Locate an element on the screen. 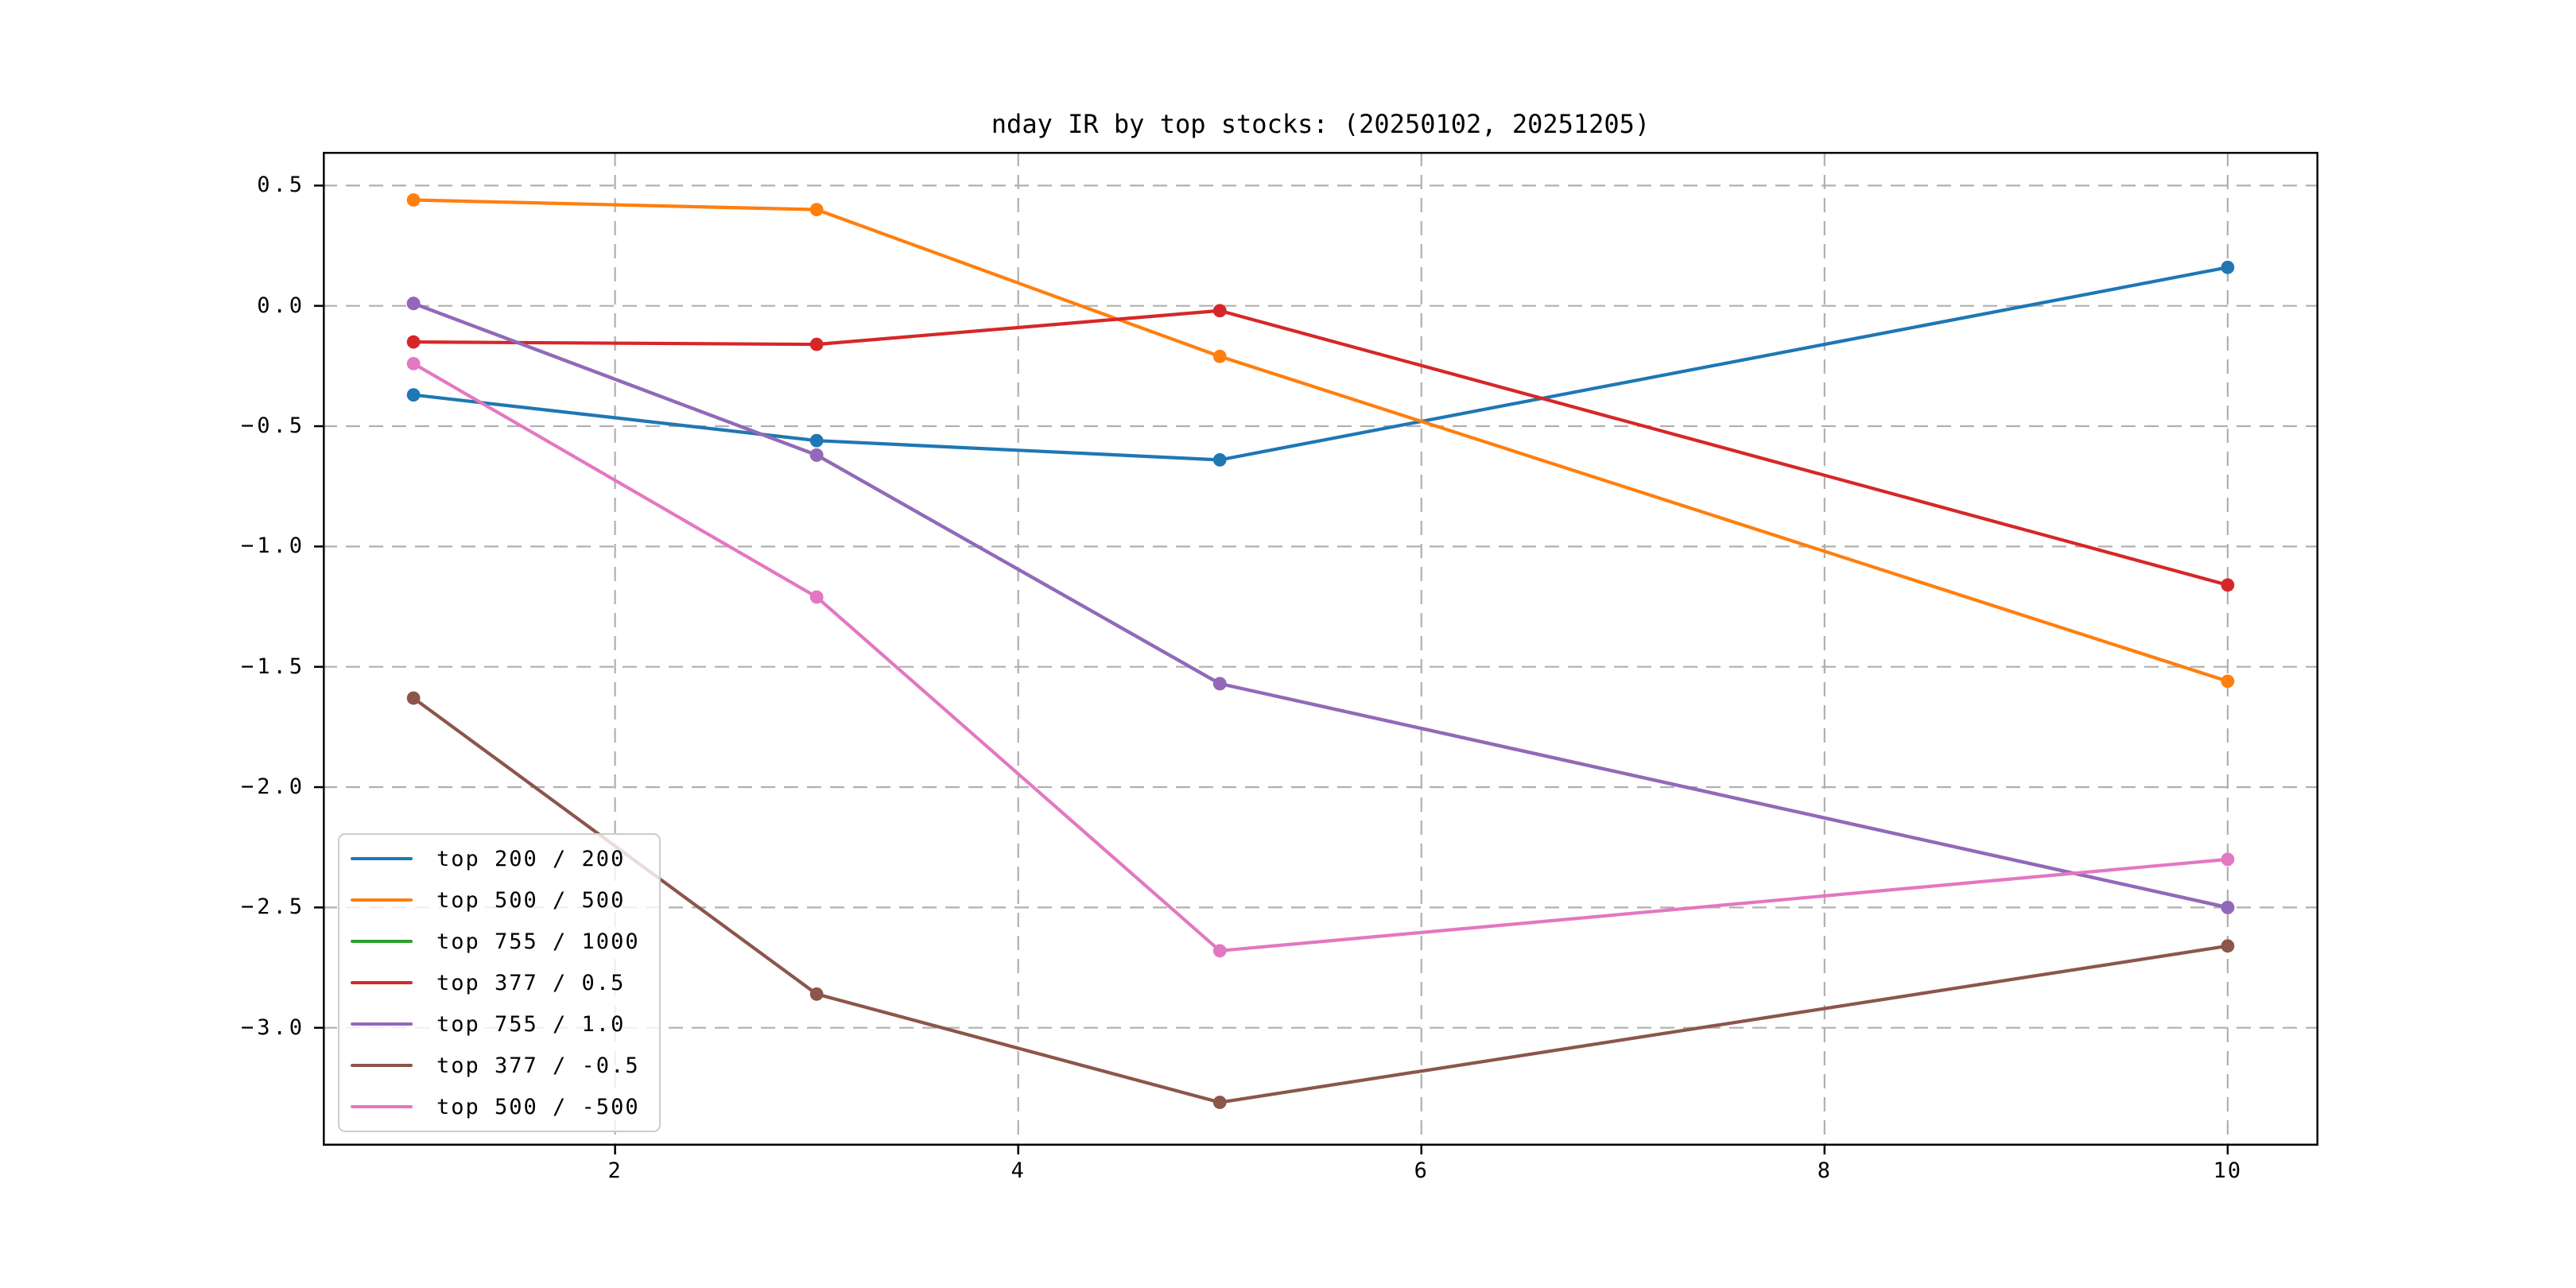 This screenshot has width=2576, height=1288. legend-label: top 500 / -500 is located at coordinates (538, 1106).